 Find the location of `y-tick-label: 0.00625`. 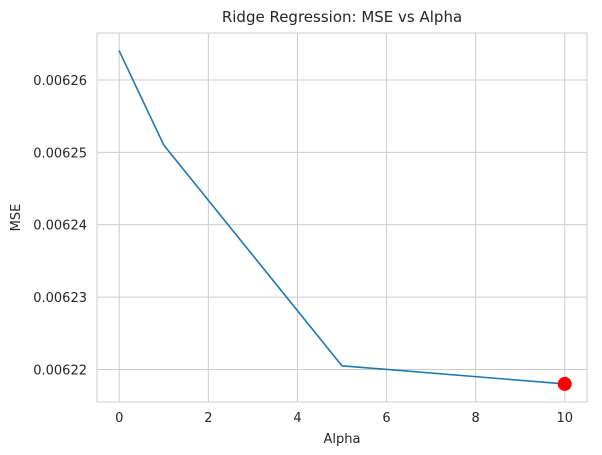

y-tick-label: 0.00625 is located at coordinates (60, 153).